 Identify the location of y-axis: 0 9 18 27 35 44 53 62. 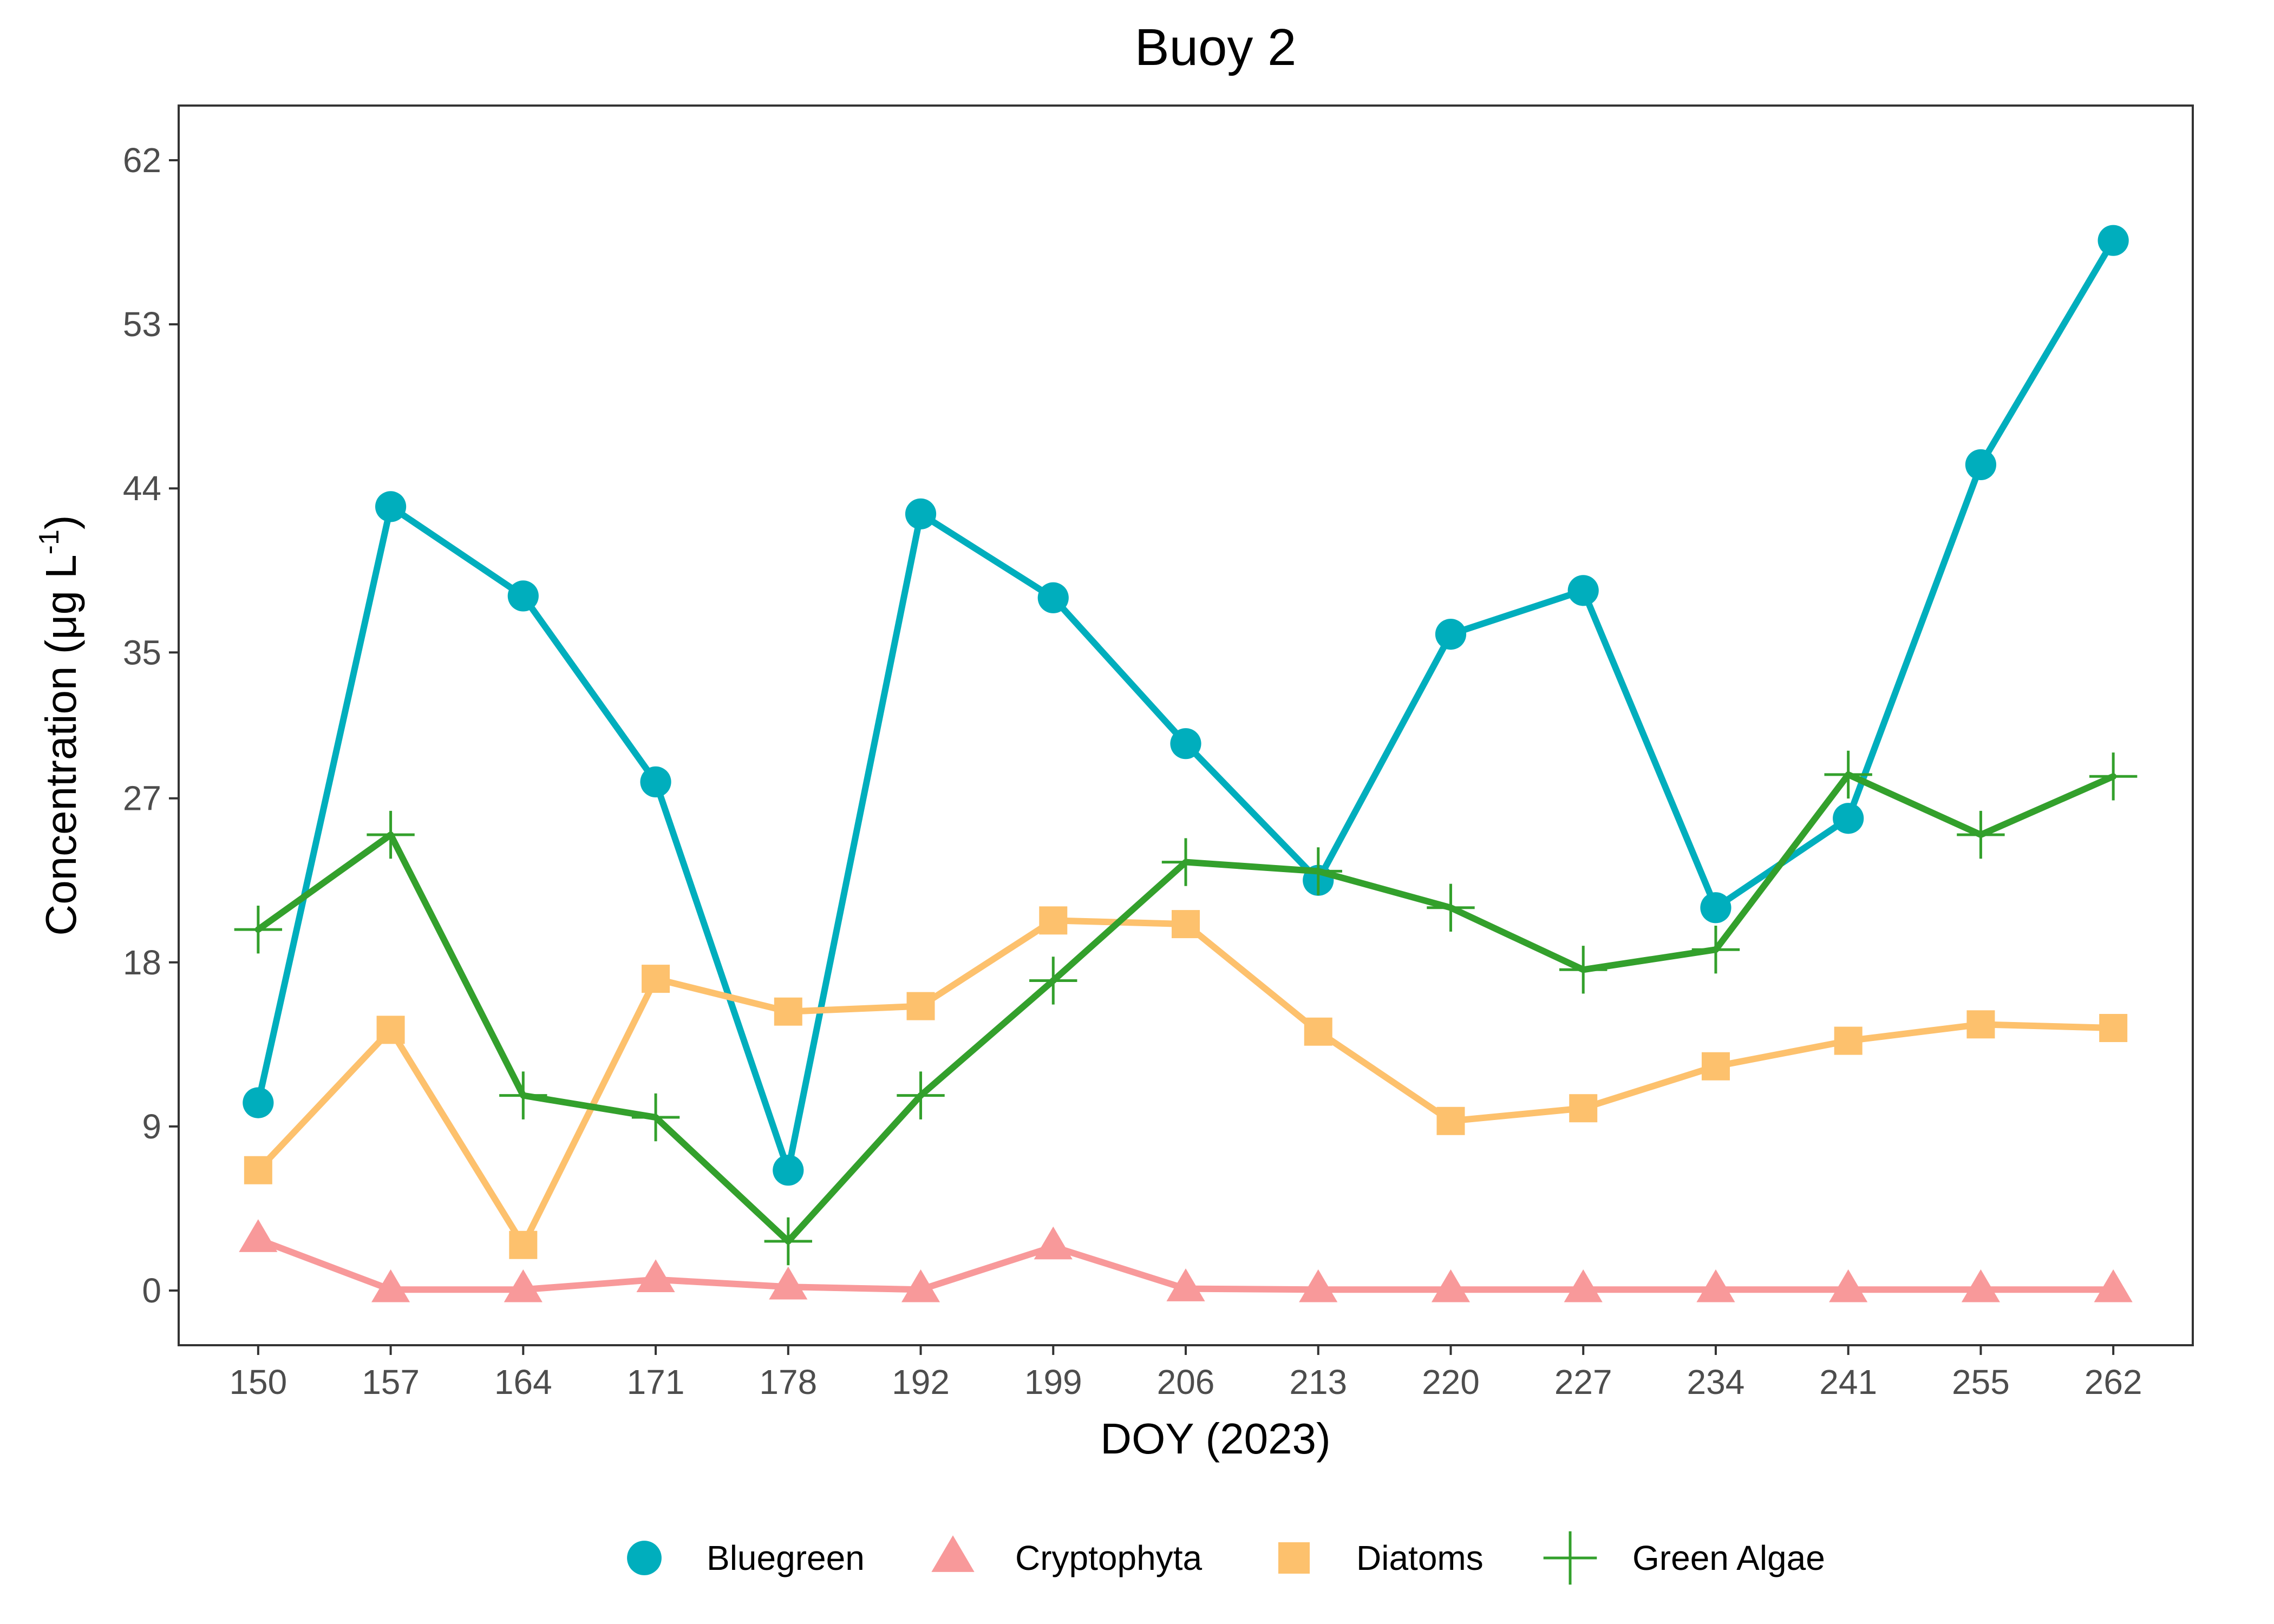
(151, 726).